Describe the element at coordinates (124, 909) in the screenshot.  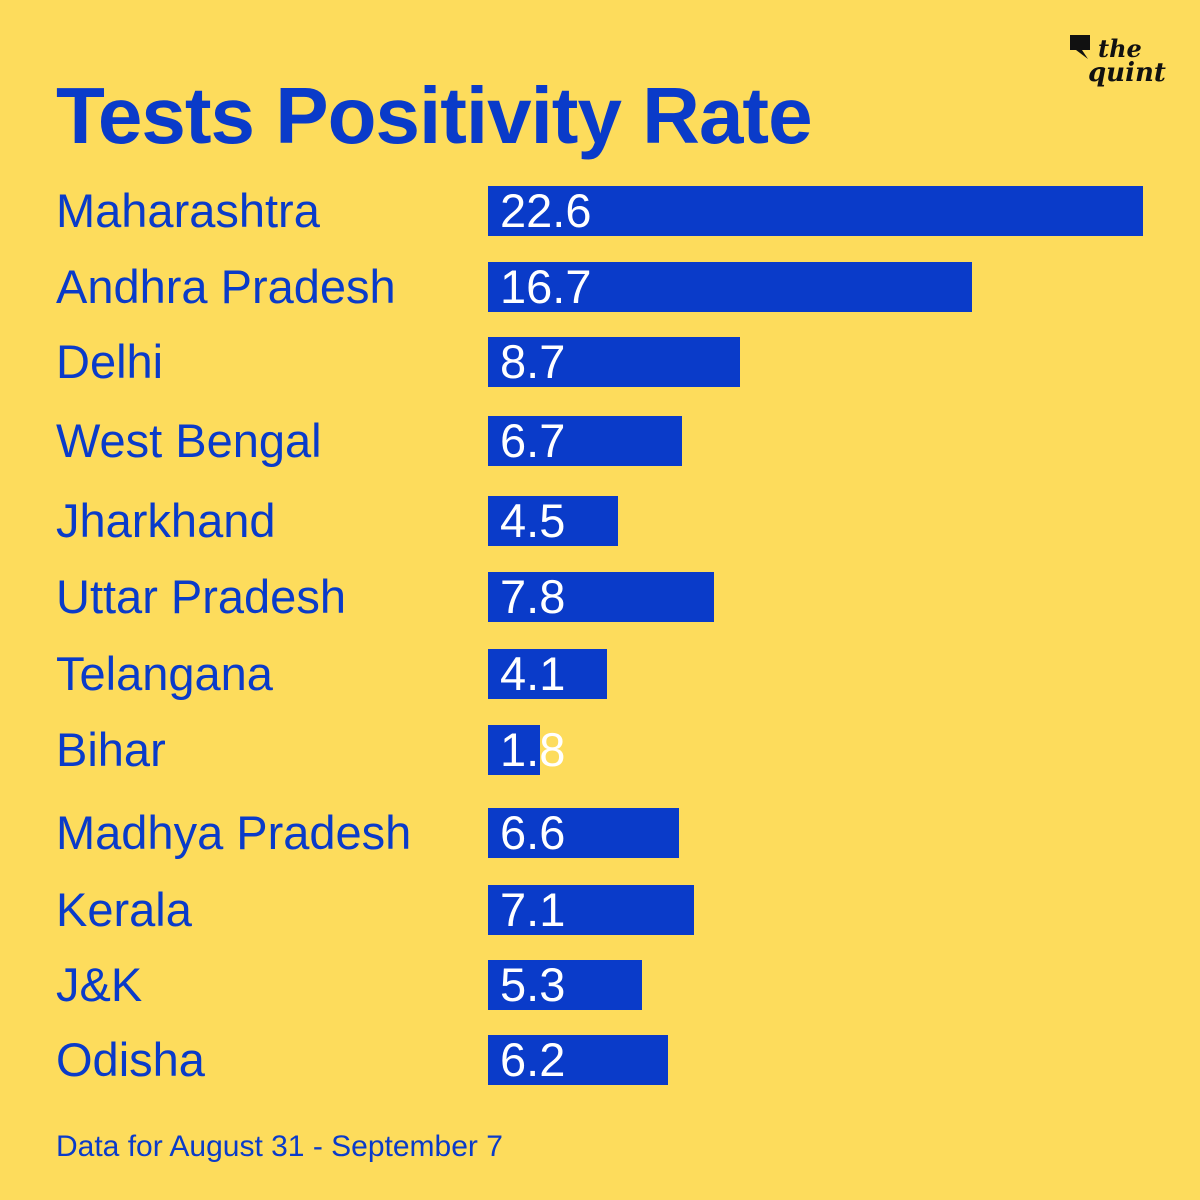
I see `category-label: Kerala` at that location.